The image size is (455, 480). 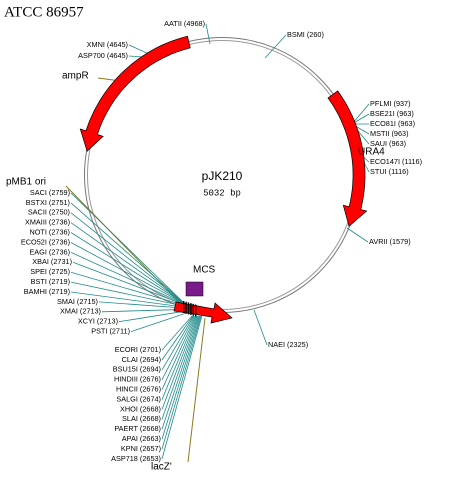 What do you see at coordinates (47, 222) in the screenshot?
I see `site-label: XMAIII (2736)` at bounding box center [47, 222].